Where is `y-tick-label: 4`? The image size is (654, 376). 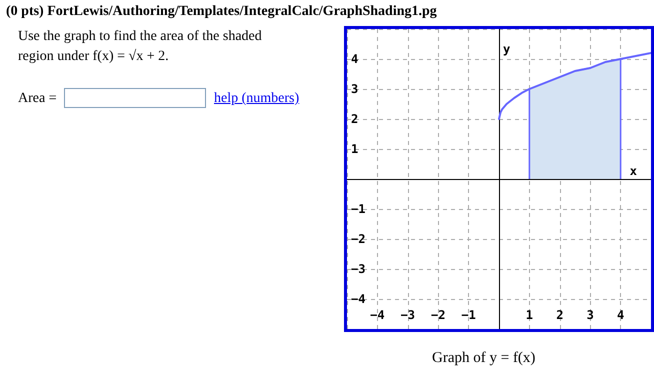
y-tick-label: 4 is located at coordinates (354, 59).